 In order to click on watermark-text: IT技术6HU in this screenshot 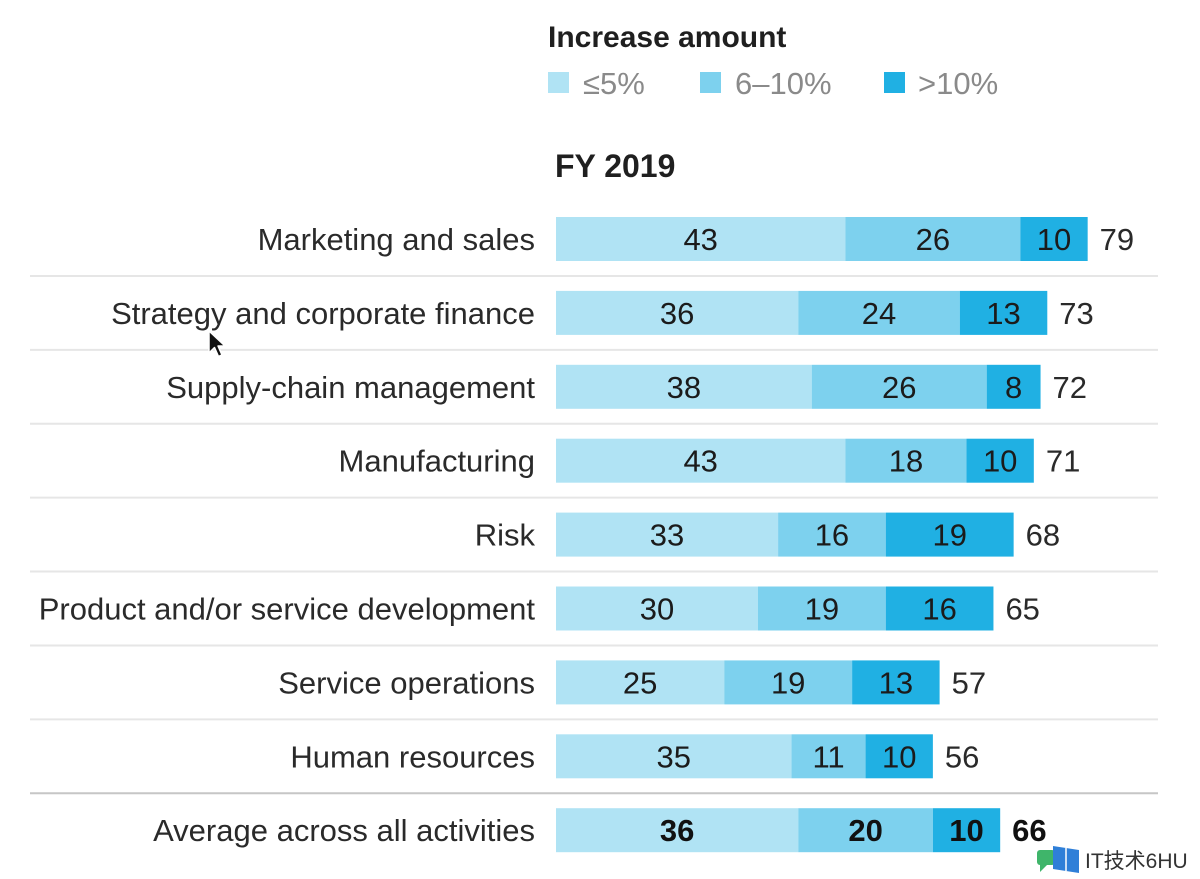, I will do `click(1136, 861)`.